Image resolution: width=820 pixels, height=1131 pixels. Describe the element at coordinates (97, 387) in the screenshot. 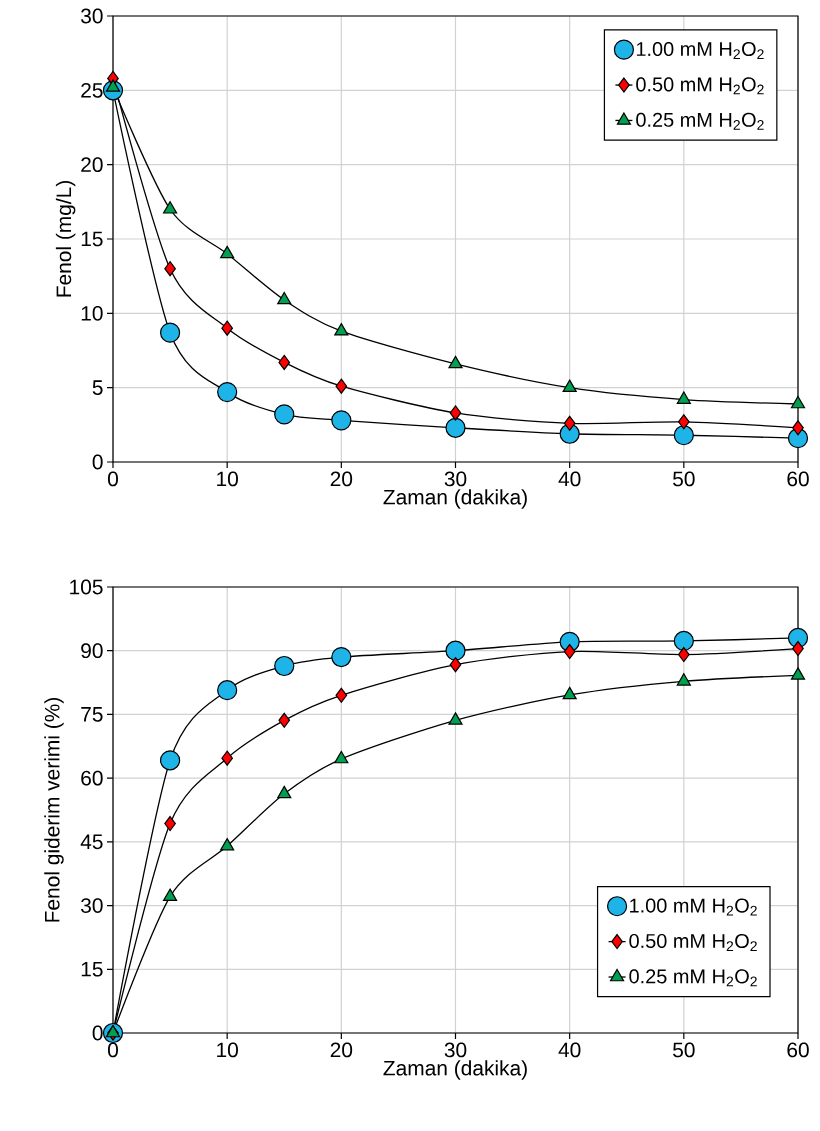

I see `y-tick-label: 5` at that location.